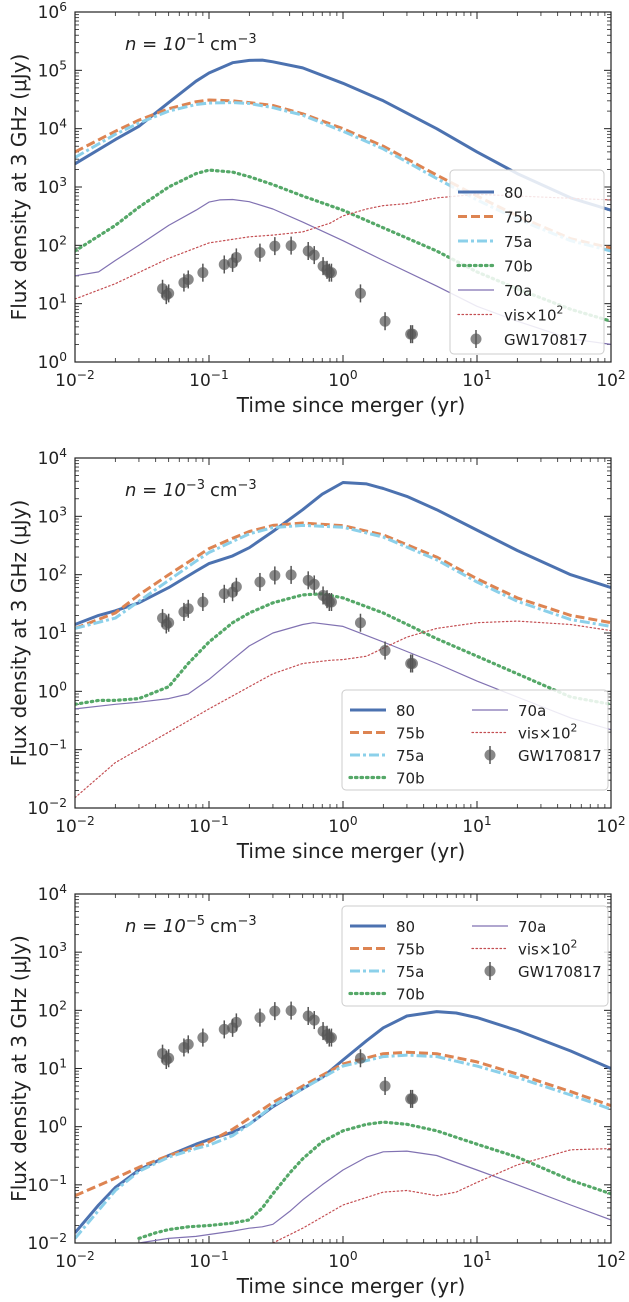  What do you see at coordinates (63, 628) in the screenshot?
I see `y-tick-label-exp: 1` at bounding box center [63, 628].